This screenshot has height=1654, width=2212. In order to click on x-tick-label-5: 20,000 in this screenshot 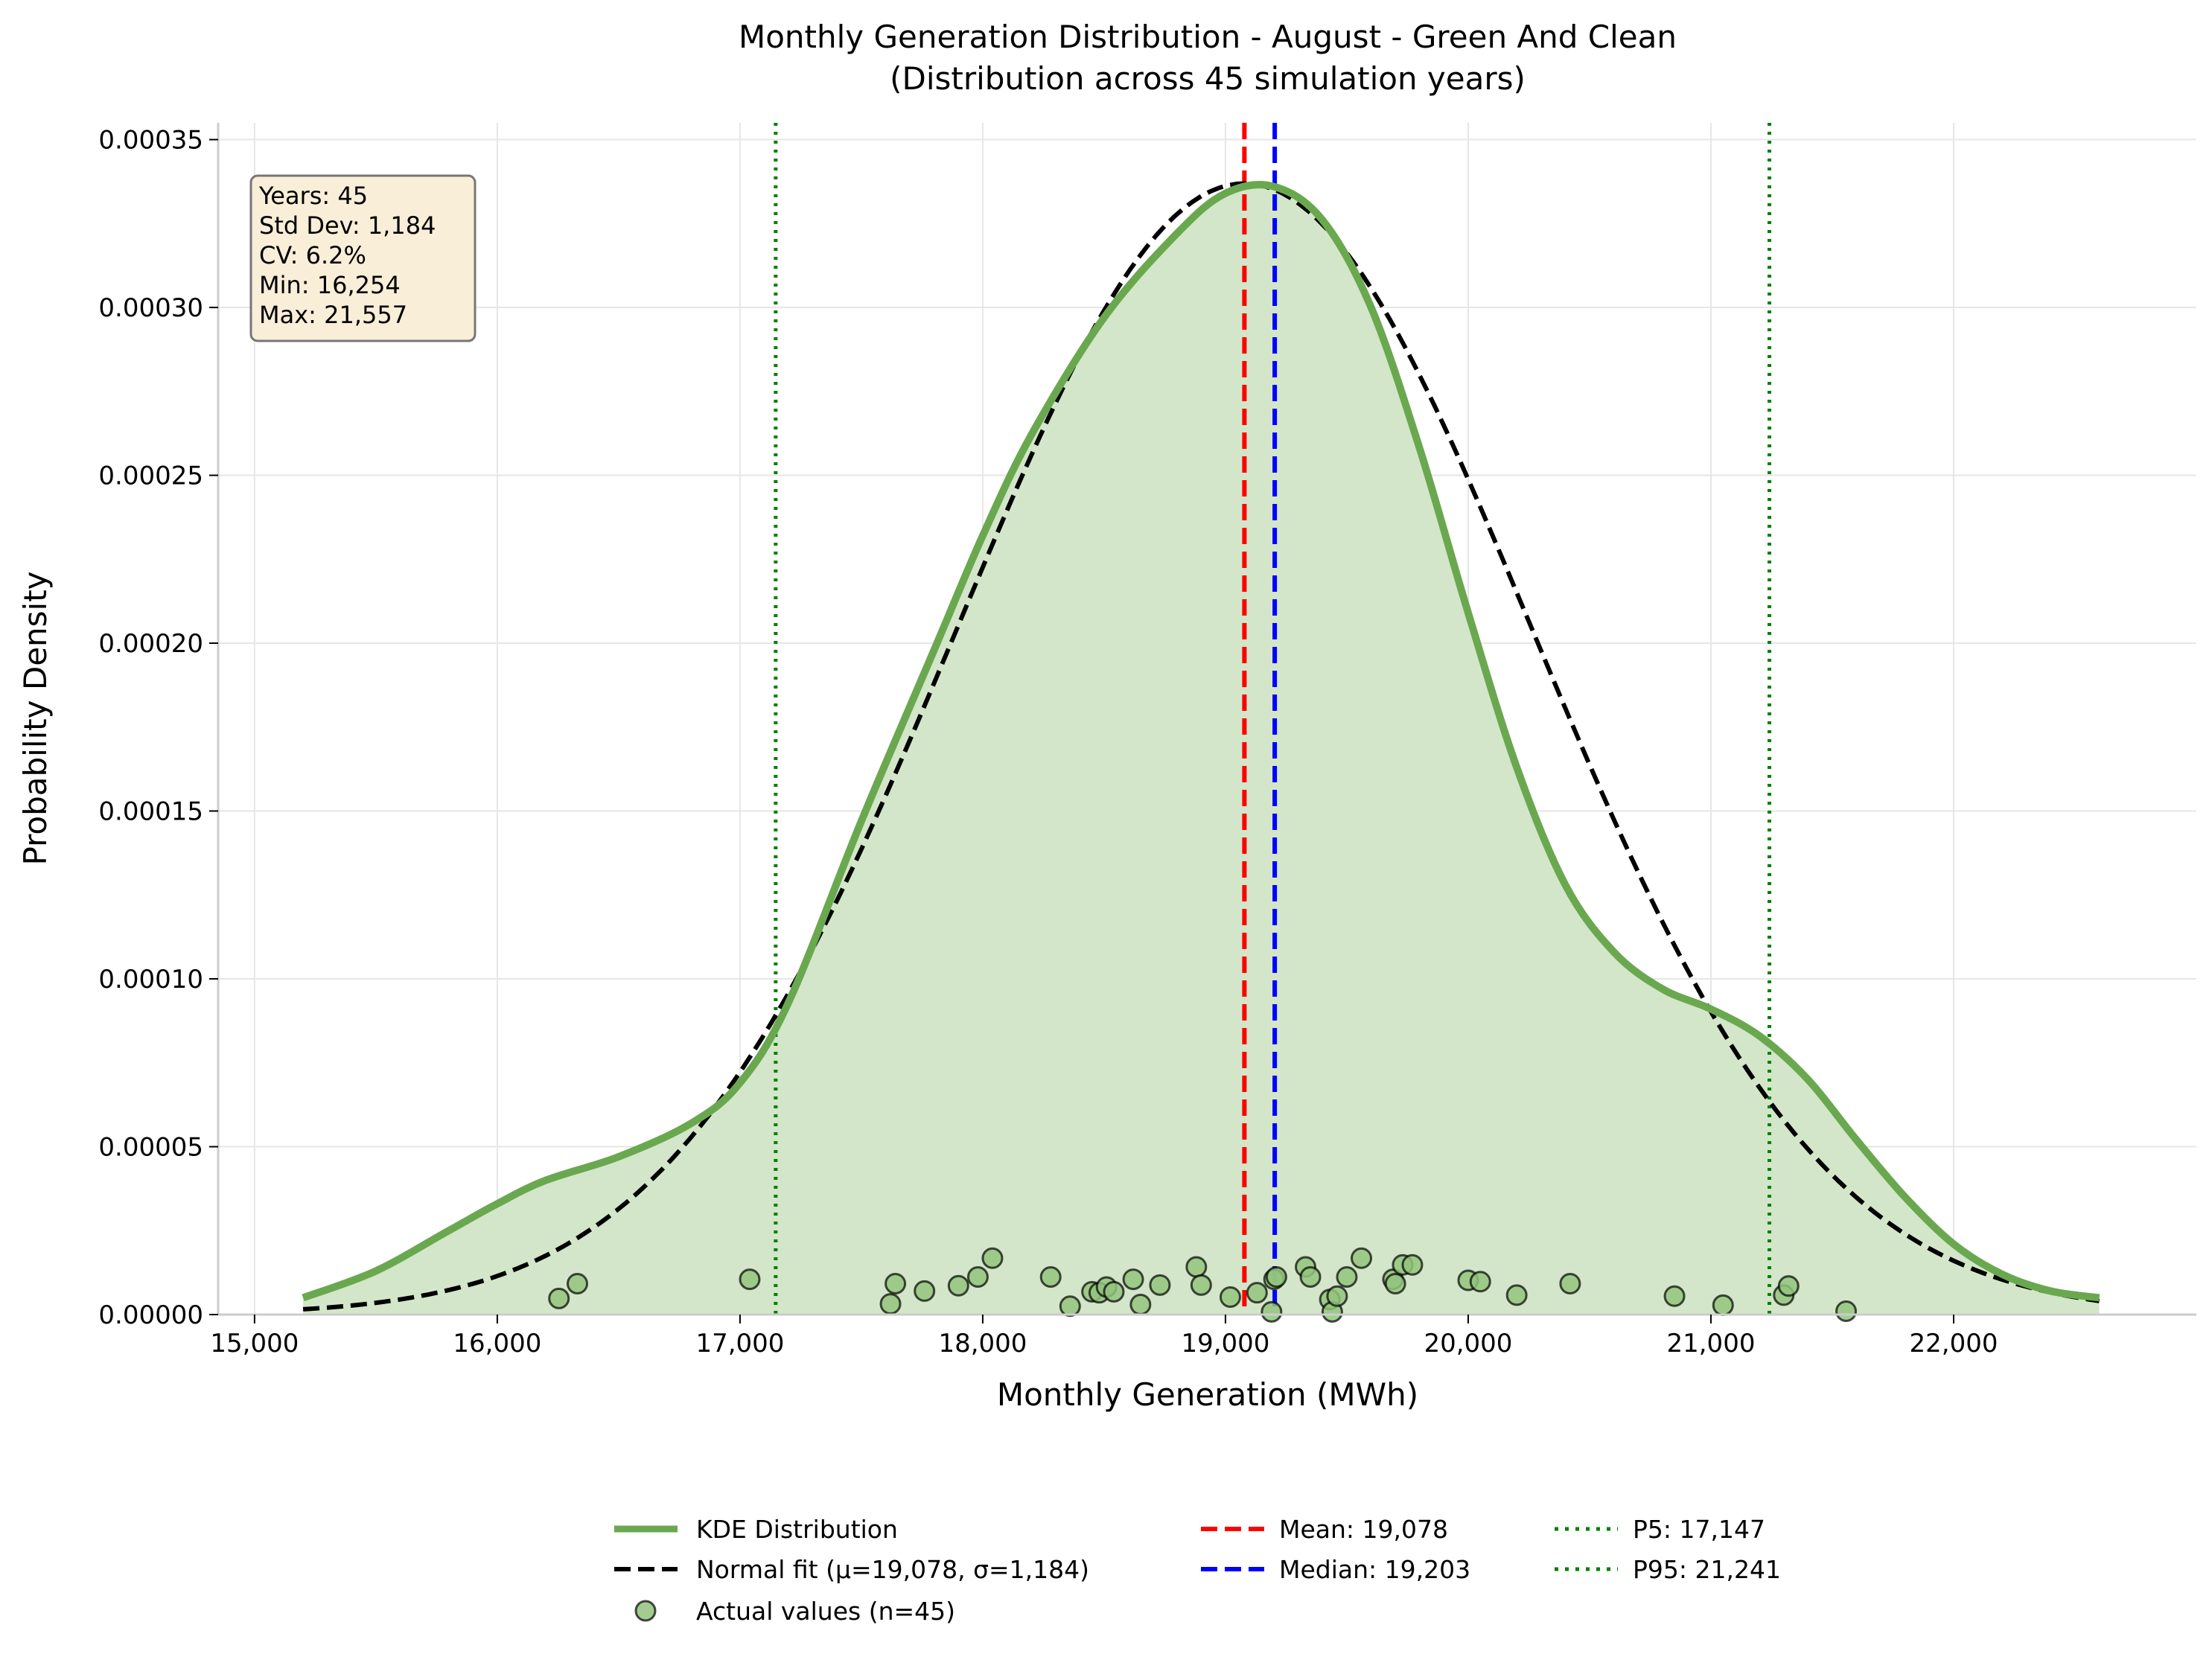, I will do `click(1468, 1343)`.